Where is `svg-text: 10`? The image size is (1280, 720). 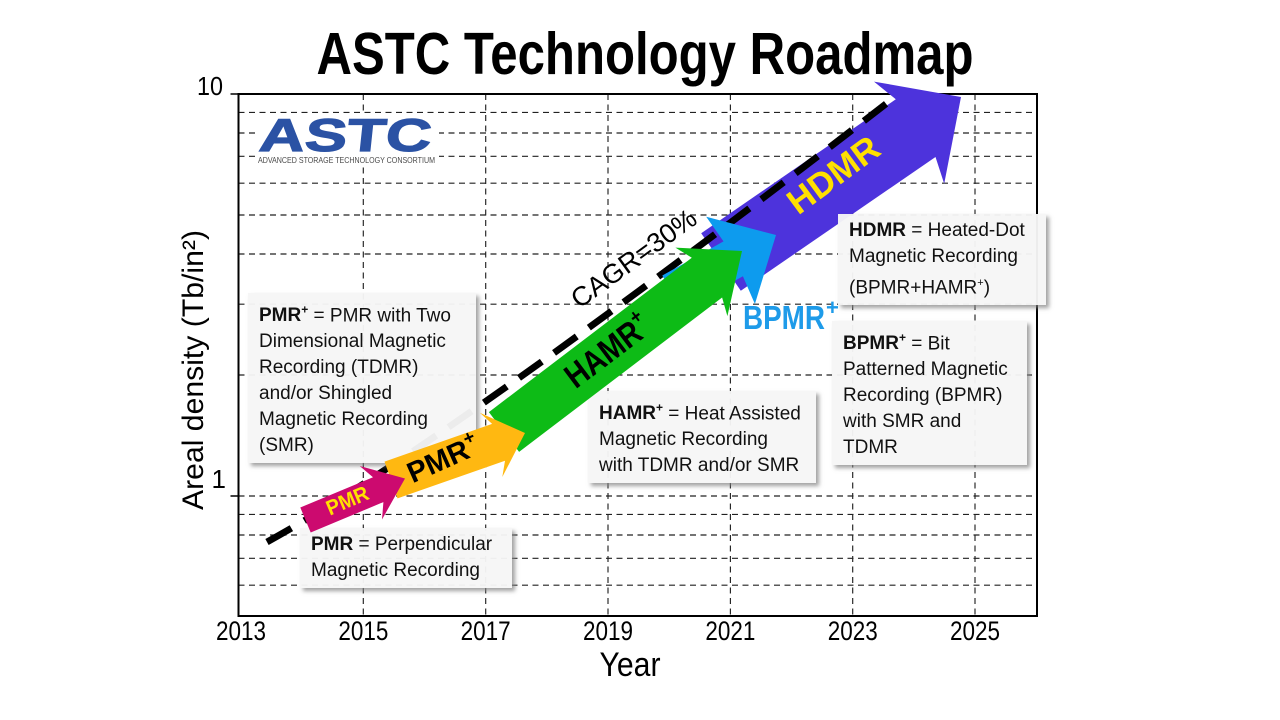 svg-text: 10 is located at coordinates (210, 86).